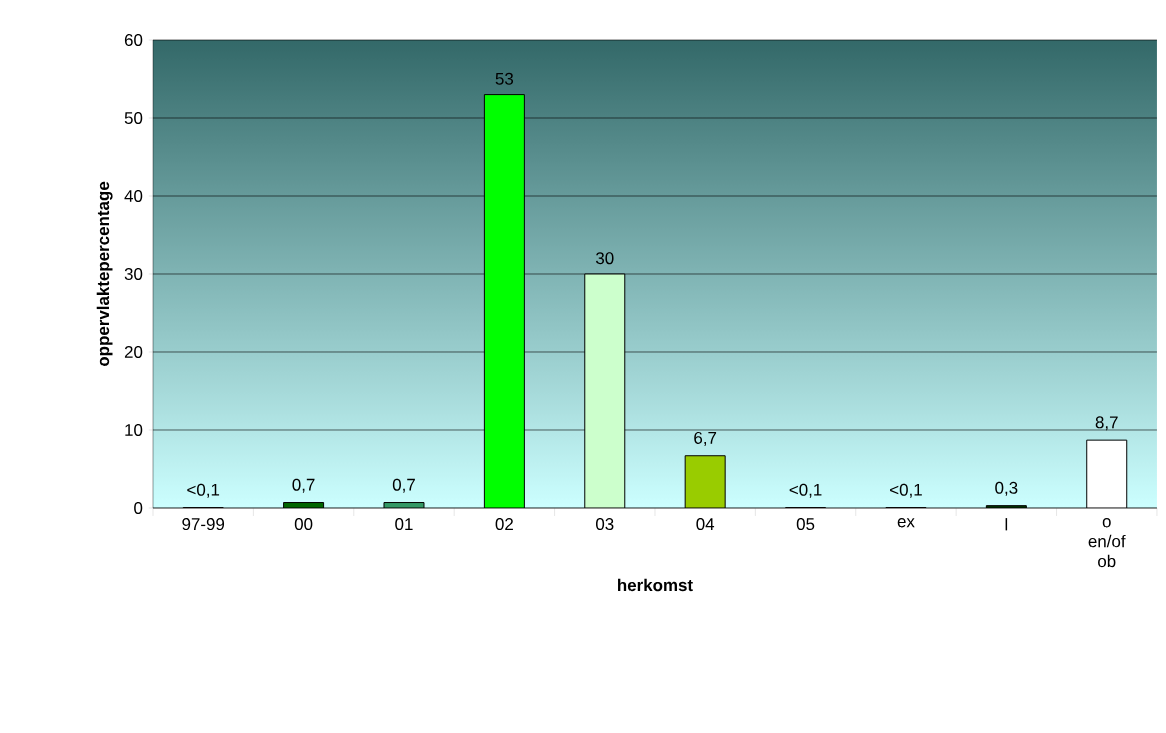 The width and height of the screenshot is (1166, 733). What do you see at coordinates (1006, 524) in the screenshot?
I see `x-tick-label: l` at bounding box center [1006, 524].